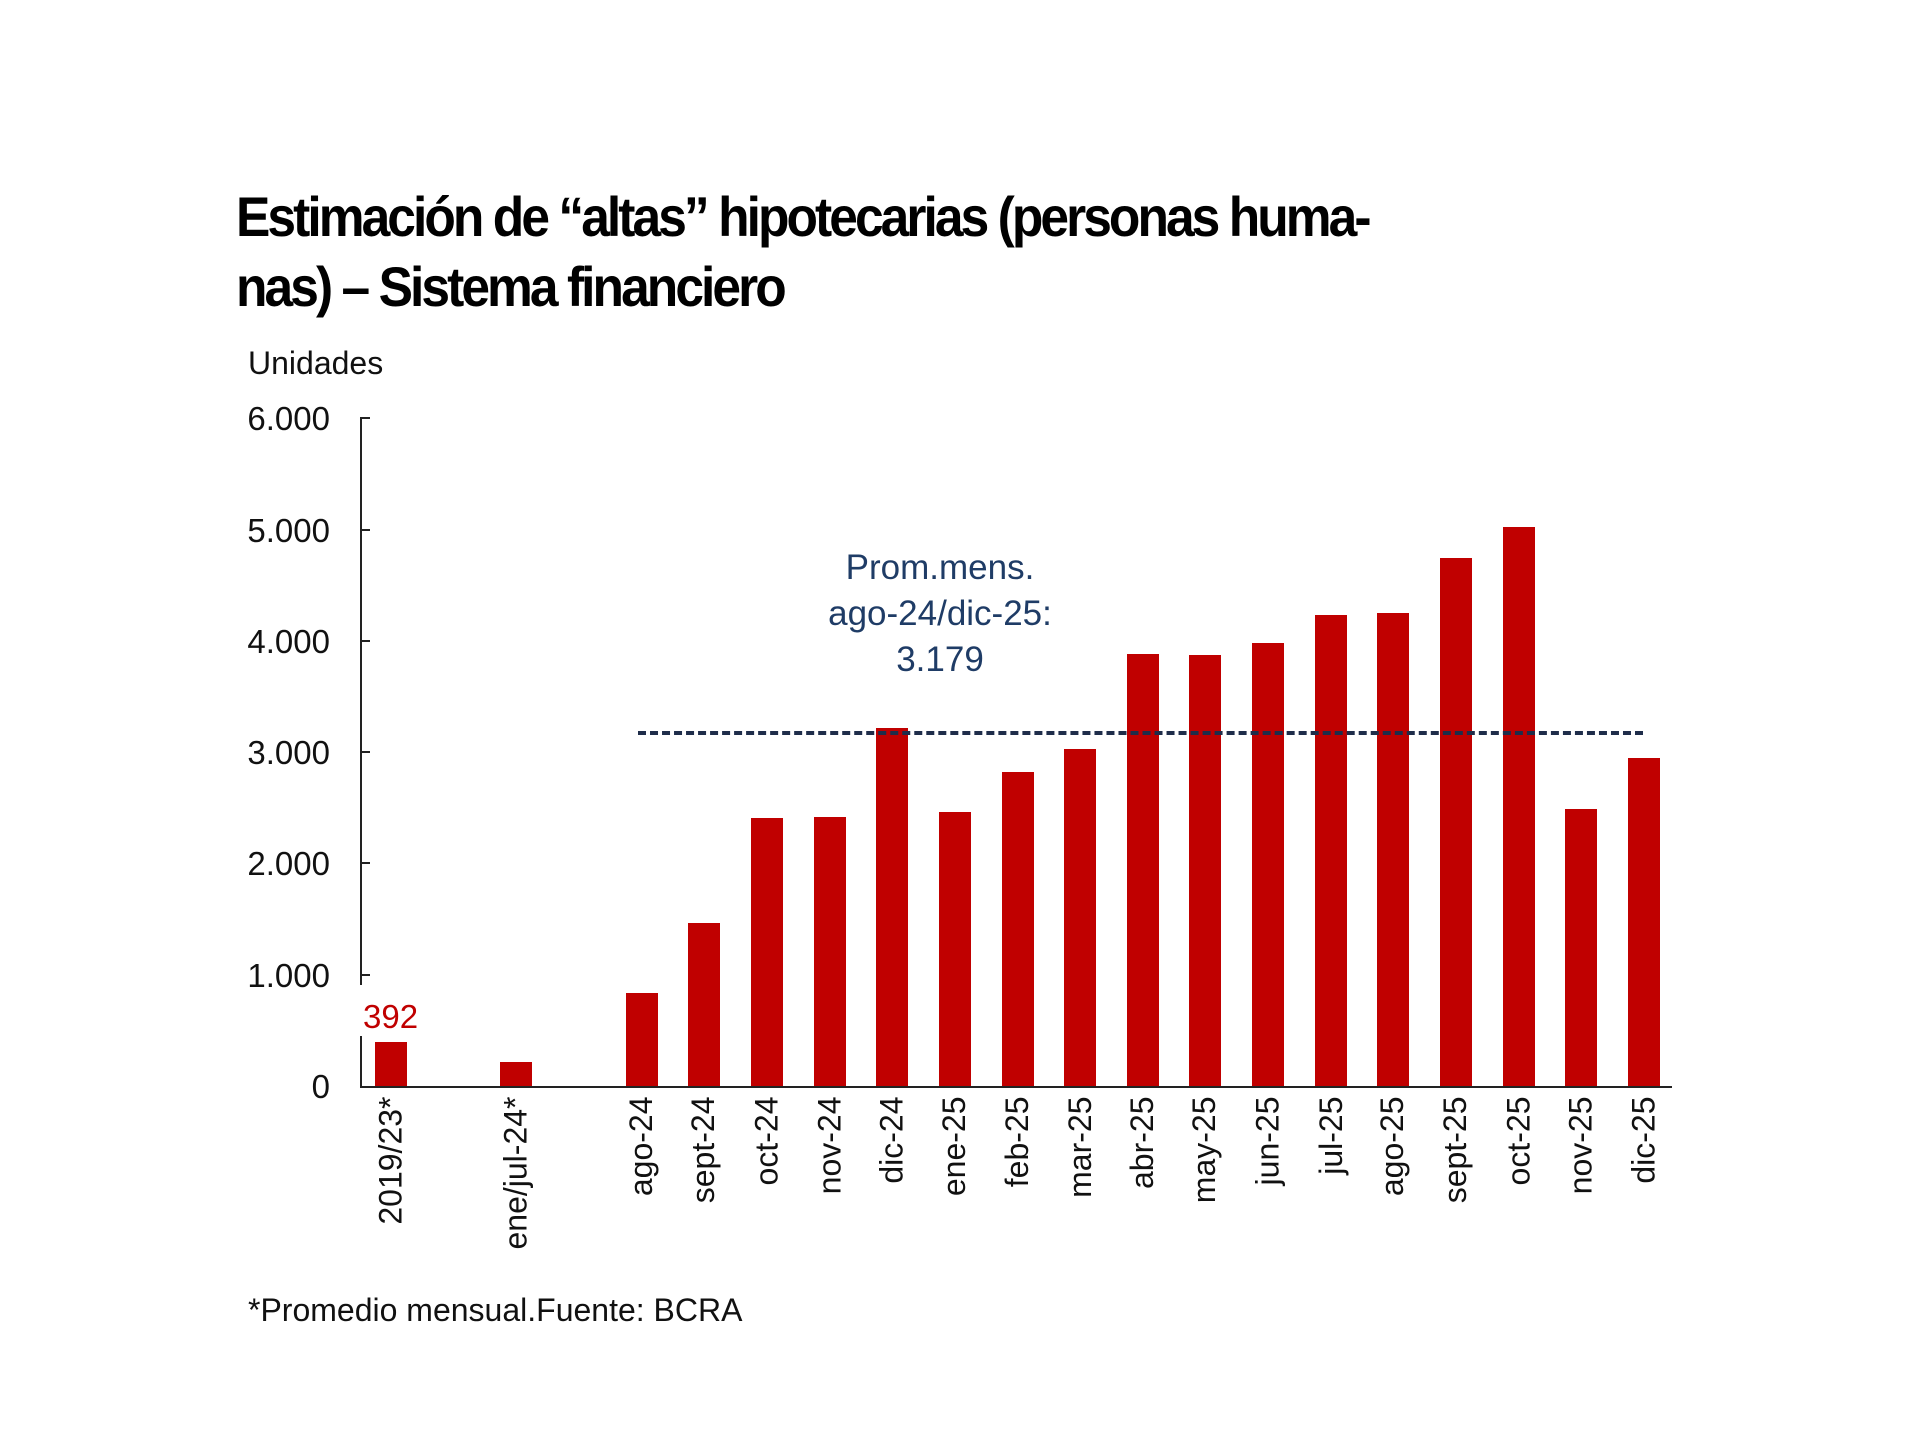 The height and width of the screenshot is (1441, 1920). What do you see at coordinates (953, 1146) in the screenshot?
I see `x-tick-label-text: ene-25` at bounding box center [953, 1146].